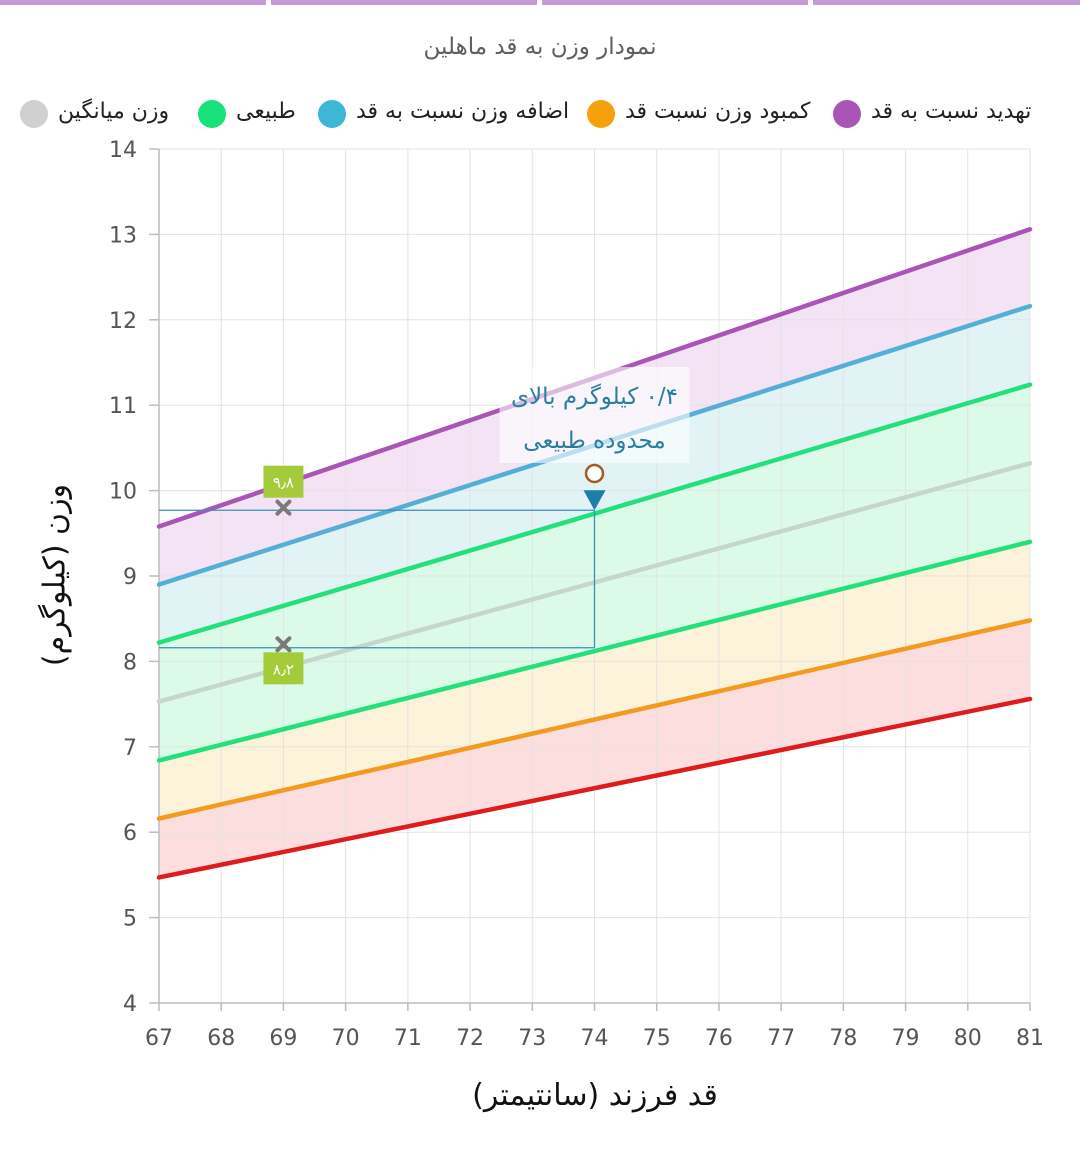 The width and height of the screenshot is (1080, 1176). Describe the element at coordinates (130, 577) in the screenshot. I see `y-tick-label: 9` at that location.